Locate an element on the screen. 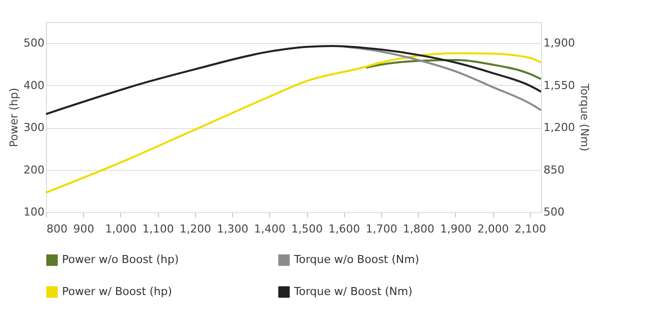  x-tick-label: 1,500 is located at coordinates (307, 229).